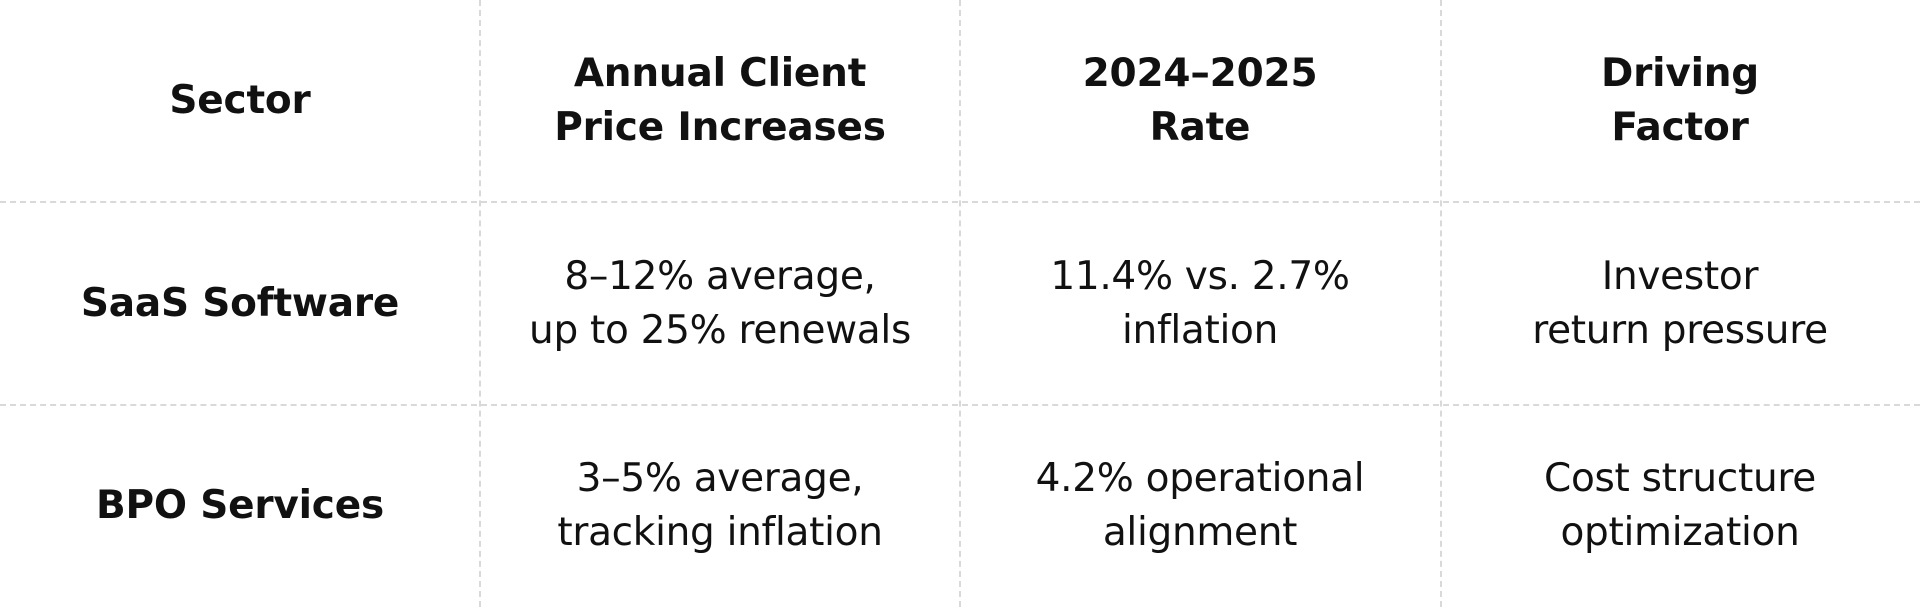 The width and height of the screenshot is (1920, 607). I want to click on table-cell-bpo-rate: 4.2% operational alignment, so click(1200, 506).